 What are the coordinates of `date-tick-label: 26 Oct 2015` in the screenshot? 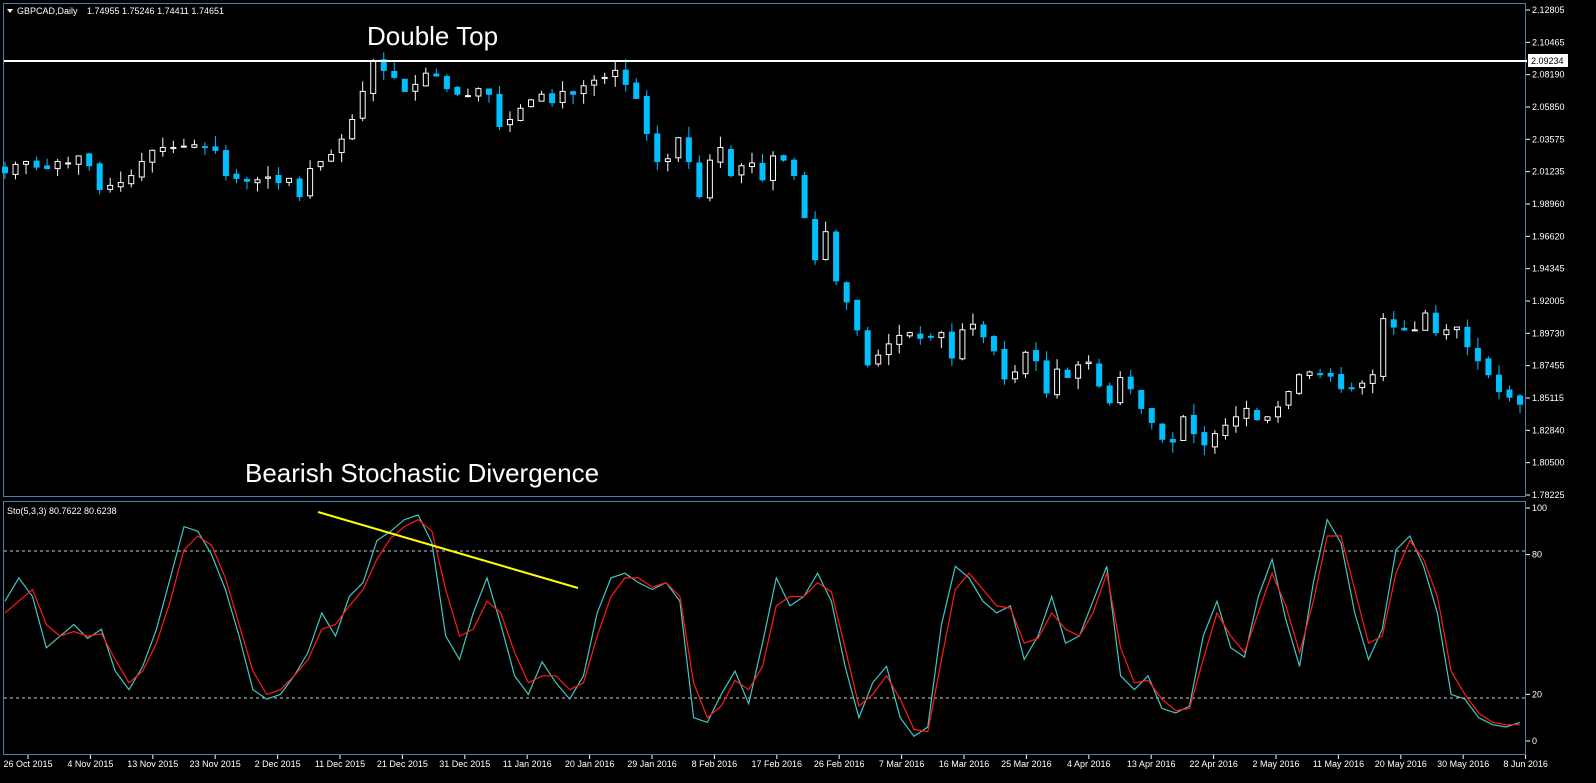 It's located at (27, 764).